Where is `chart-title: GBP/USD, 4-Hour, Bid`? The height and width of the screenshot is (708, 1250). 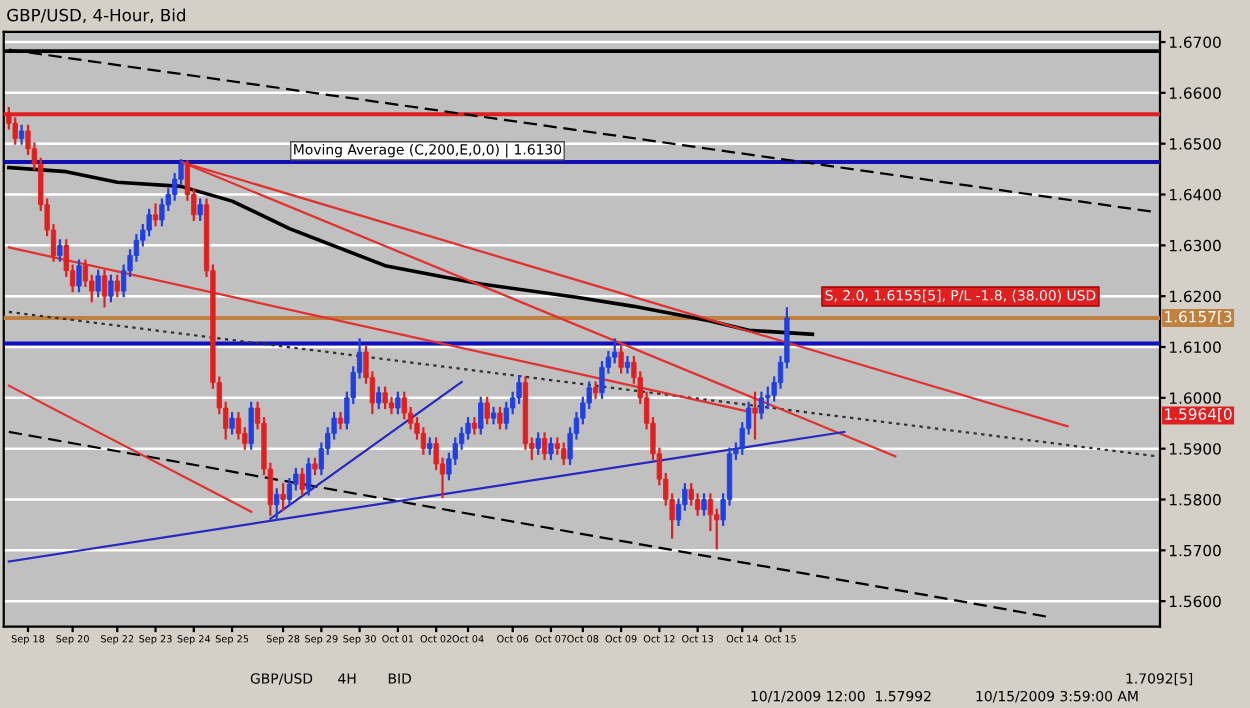
chart-title: GBP/USD, 4-Hour, Bid is located at coordinates (96, 16).